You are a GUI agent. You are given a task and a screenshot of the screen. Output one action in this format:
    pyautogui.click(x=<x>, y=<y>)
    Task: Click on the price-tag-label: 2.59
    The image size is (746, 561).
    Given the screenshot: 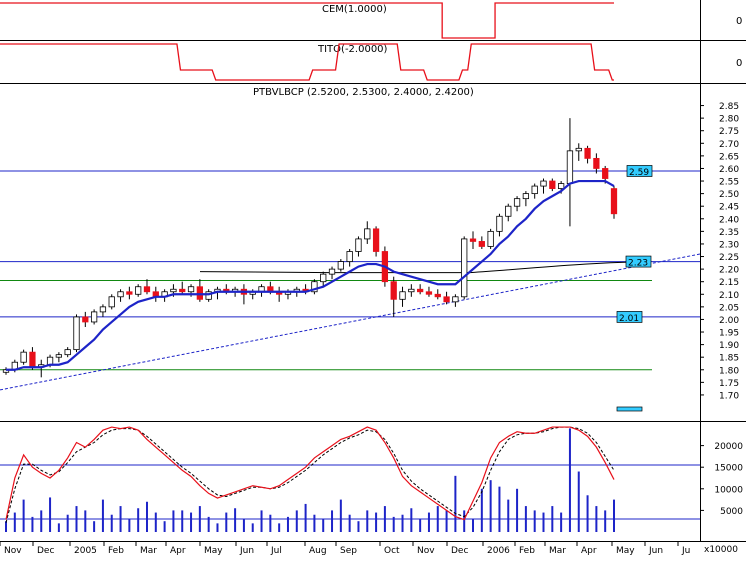 What is the action you would take?
    pyautogui.click(x=639, y=173)
    